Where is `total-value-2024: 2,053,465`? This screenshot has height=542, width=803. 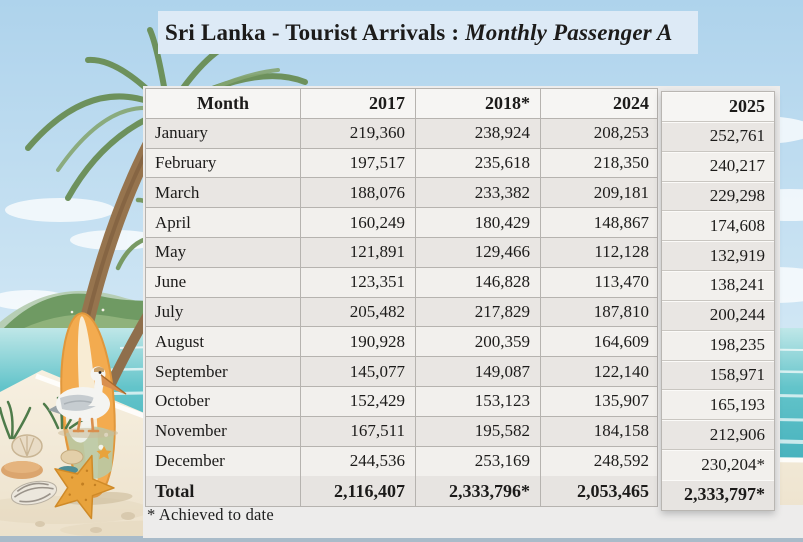 total-value-2024: 2,053,465 is located at coordinates (613, 490).